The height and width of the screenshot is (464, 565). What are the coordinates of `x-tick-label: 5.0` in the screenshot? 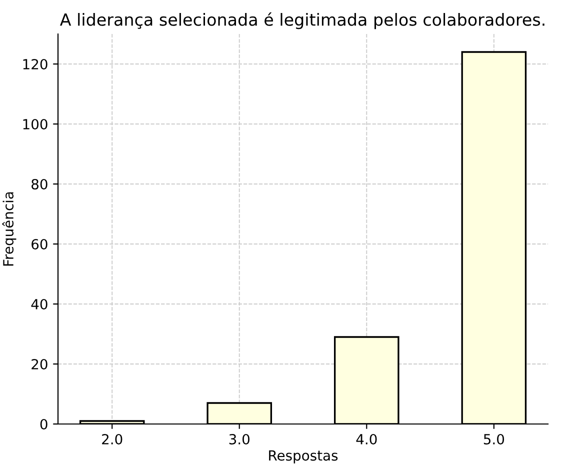 It's located at (494, 439).